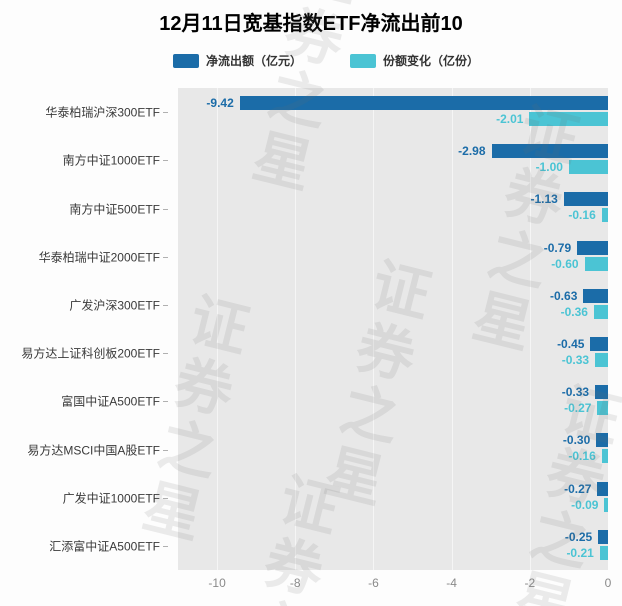 Image resolution: width=622 pixels, height=606 pixels. What do you see at coordinates (102, 112) in the screenshot?
I see `category-label: 华泰柏瑞沪深300ETF` at bounding box center [102, 112].